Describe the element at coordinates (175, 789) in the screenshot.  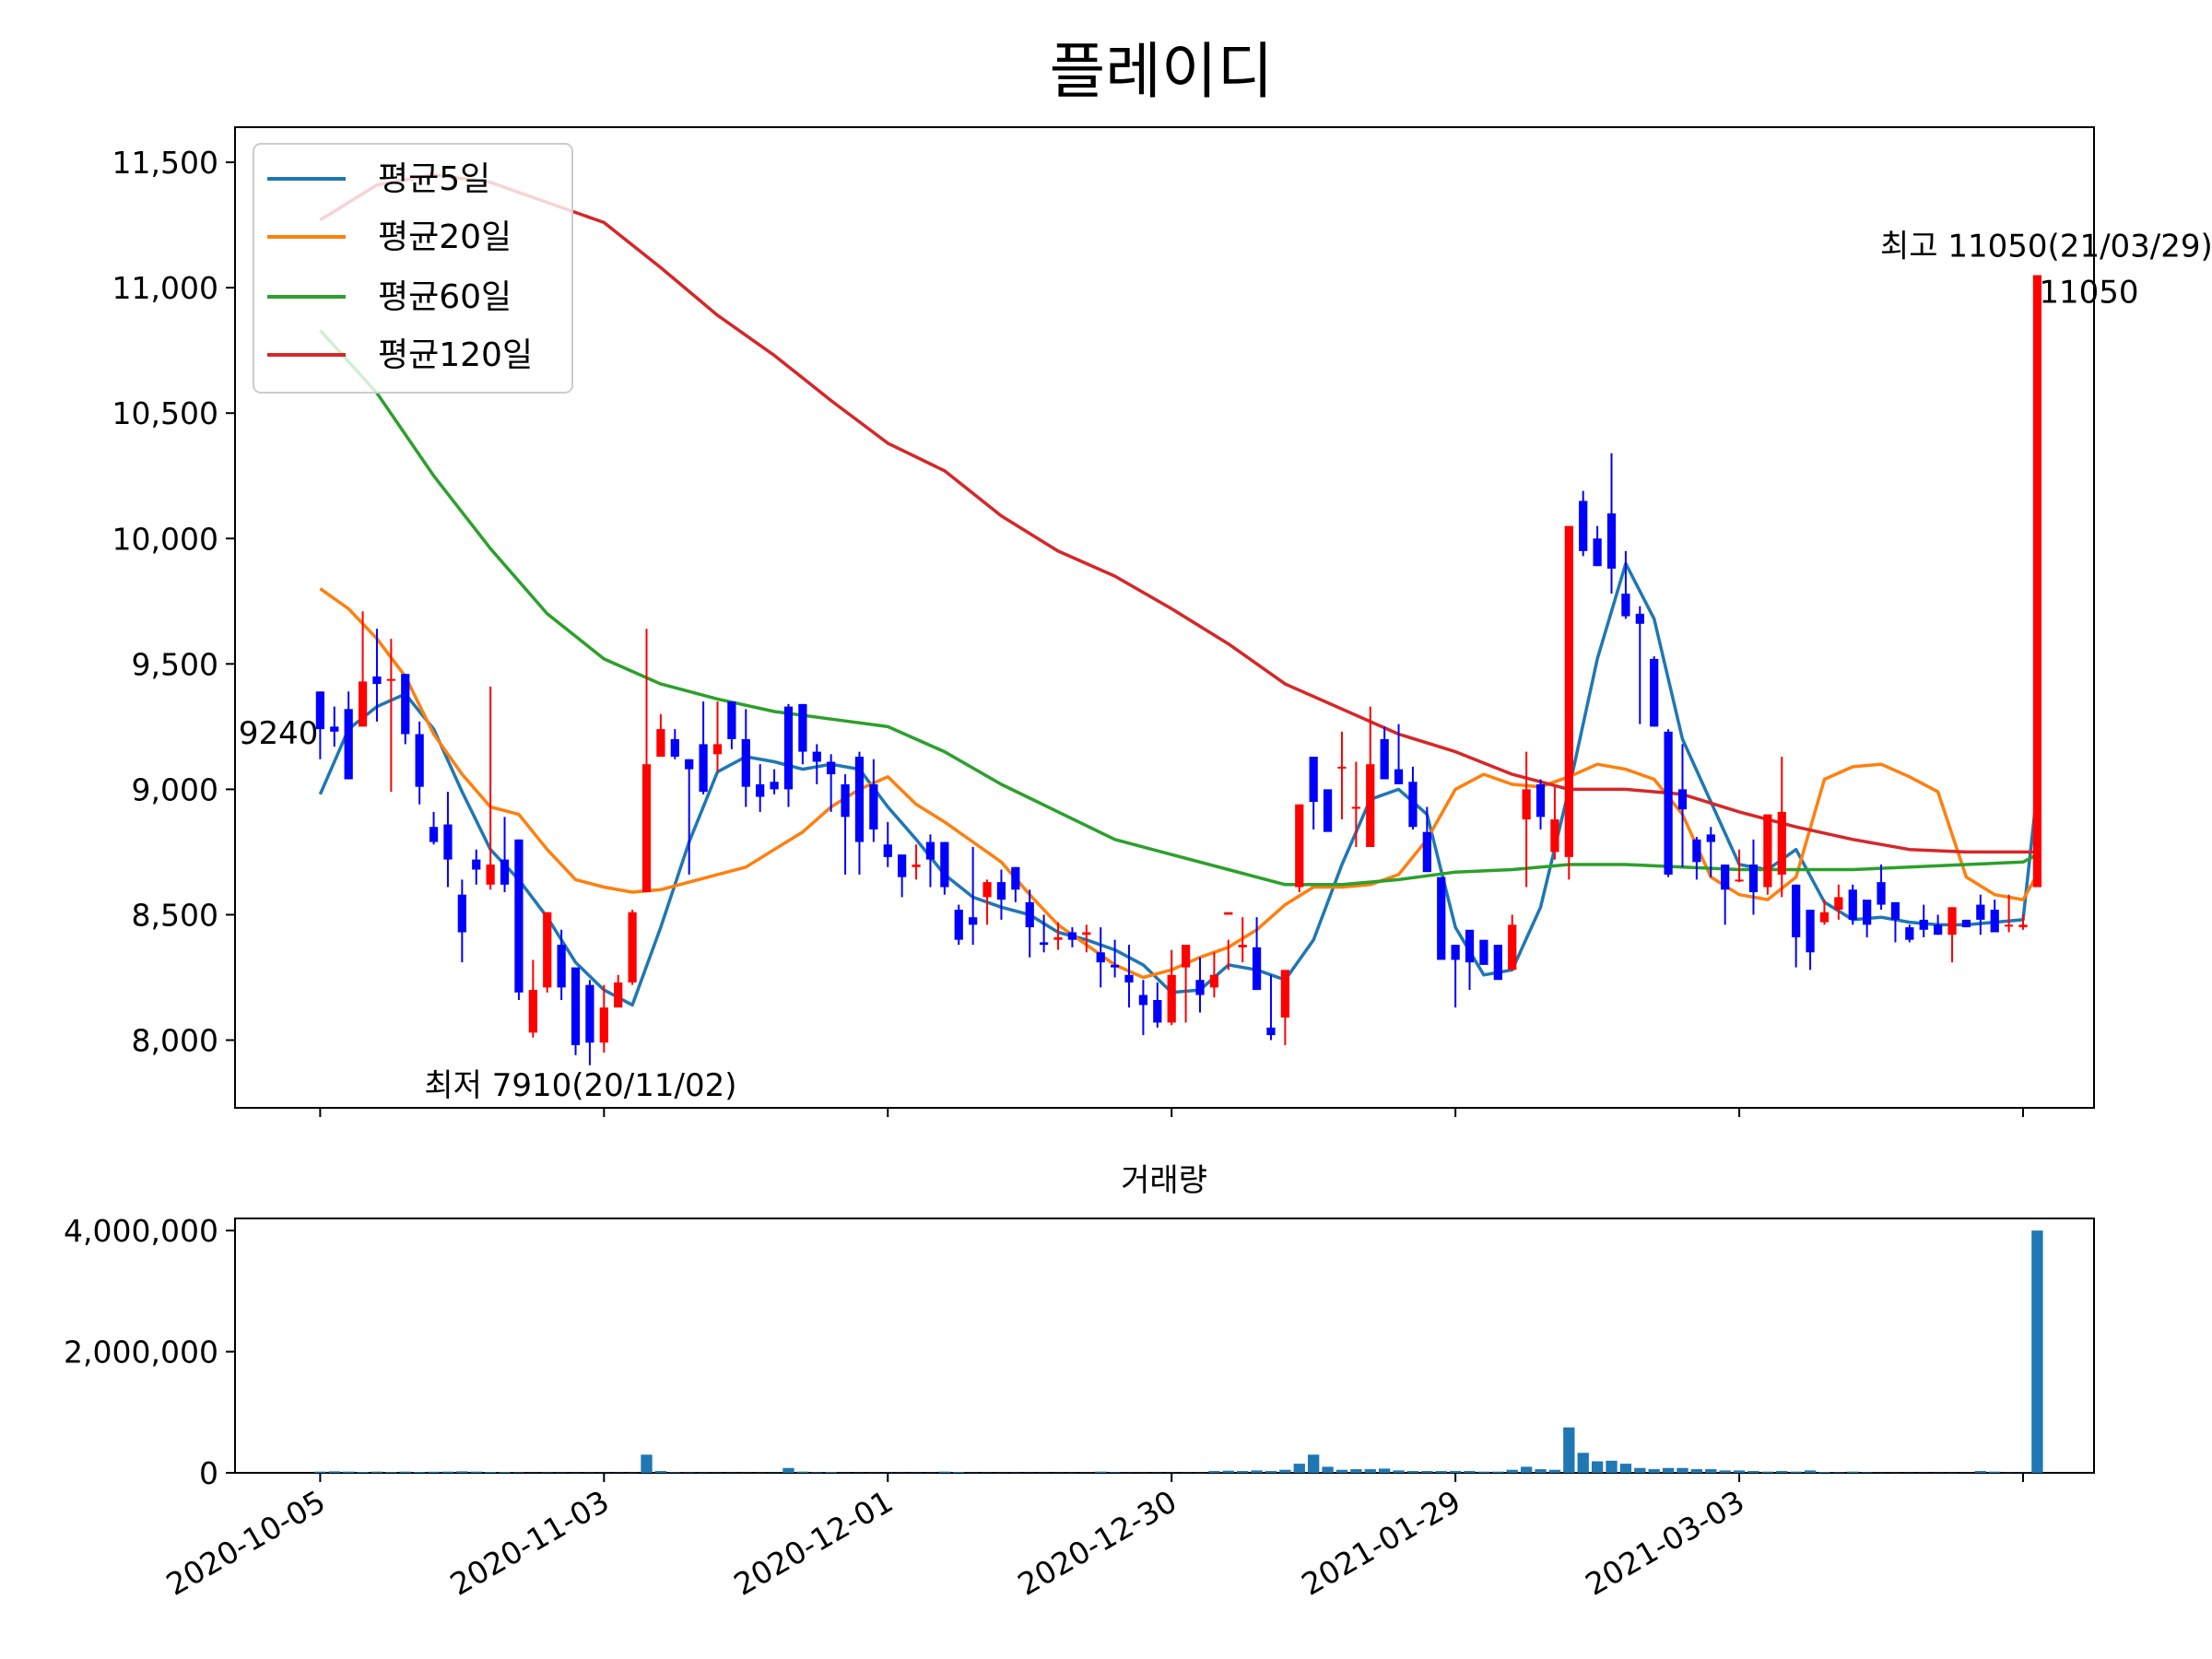
I see `price-y-tick-label: 9,000` at that location.